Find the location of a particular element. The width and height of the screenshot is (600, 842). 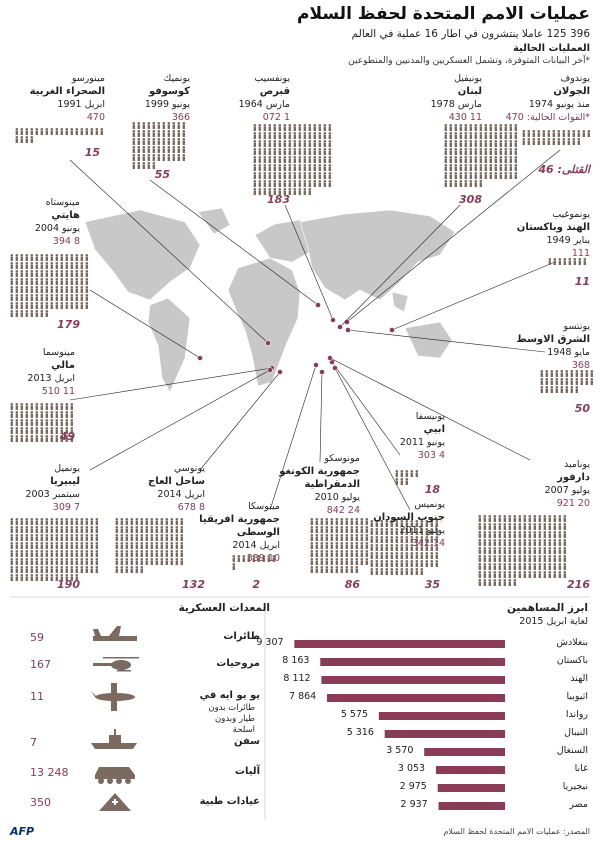

equipment-title: المعدات العسكرية is located at coordinates (224, 608).